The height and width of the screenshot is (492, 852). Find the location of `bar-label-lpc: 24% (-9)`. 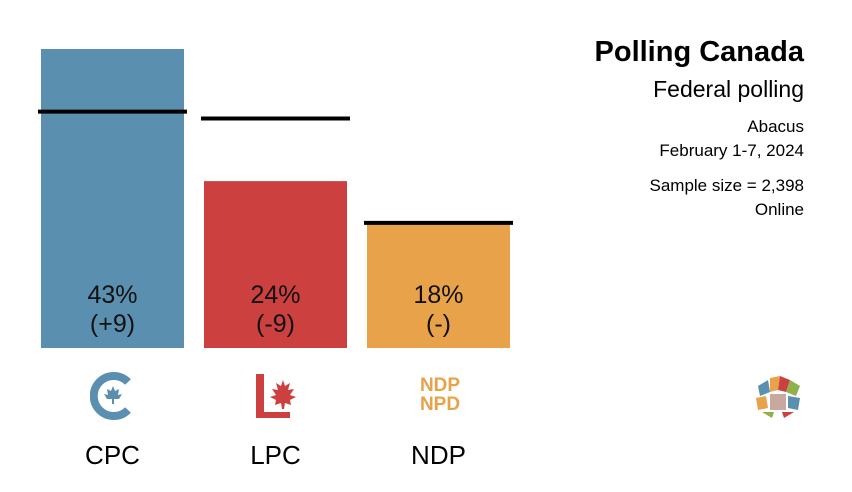

bar-label-lpc: 24% (-9) is located at coordinates (275, 310).